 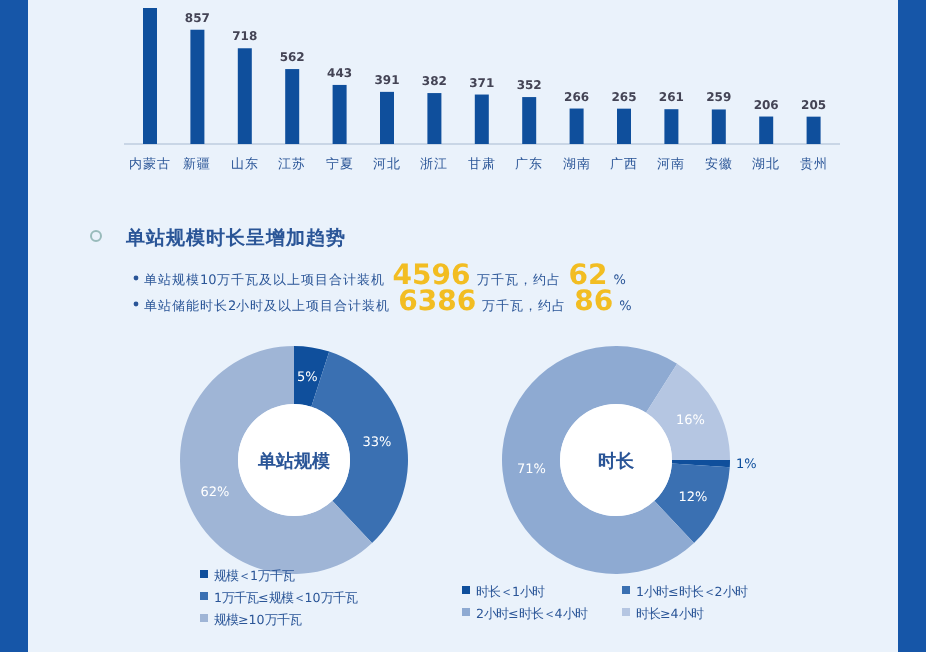 I want to click on text: 单站规模时长呈增加趋势, so click(x=235, y=238).